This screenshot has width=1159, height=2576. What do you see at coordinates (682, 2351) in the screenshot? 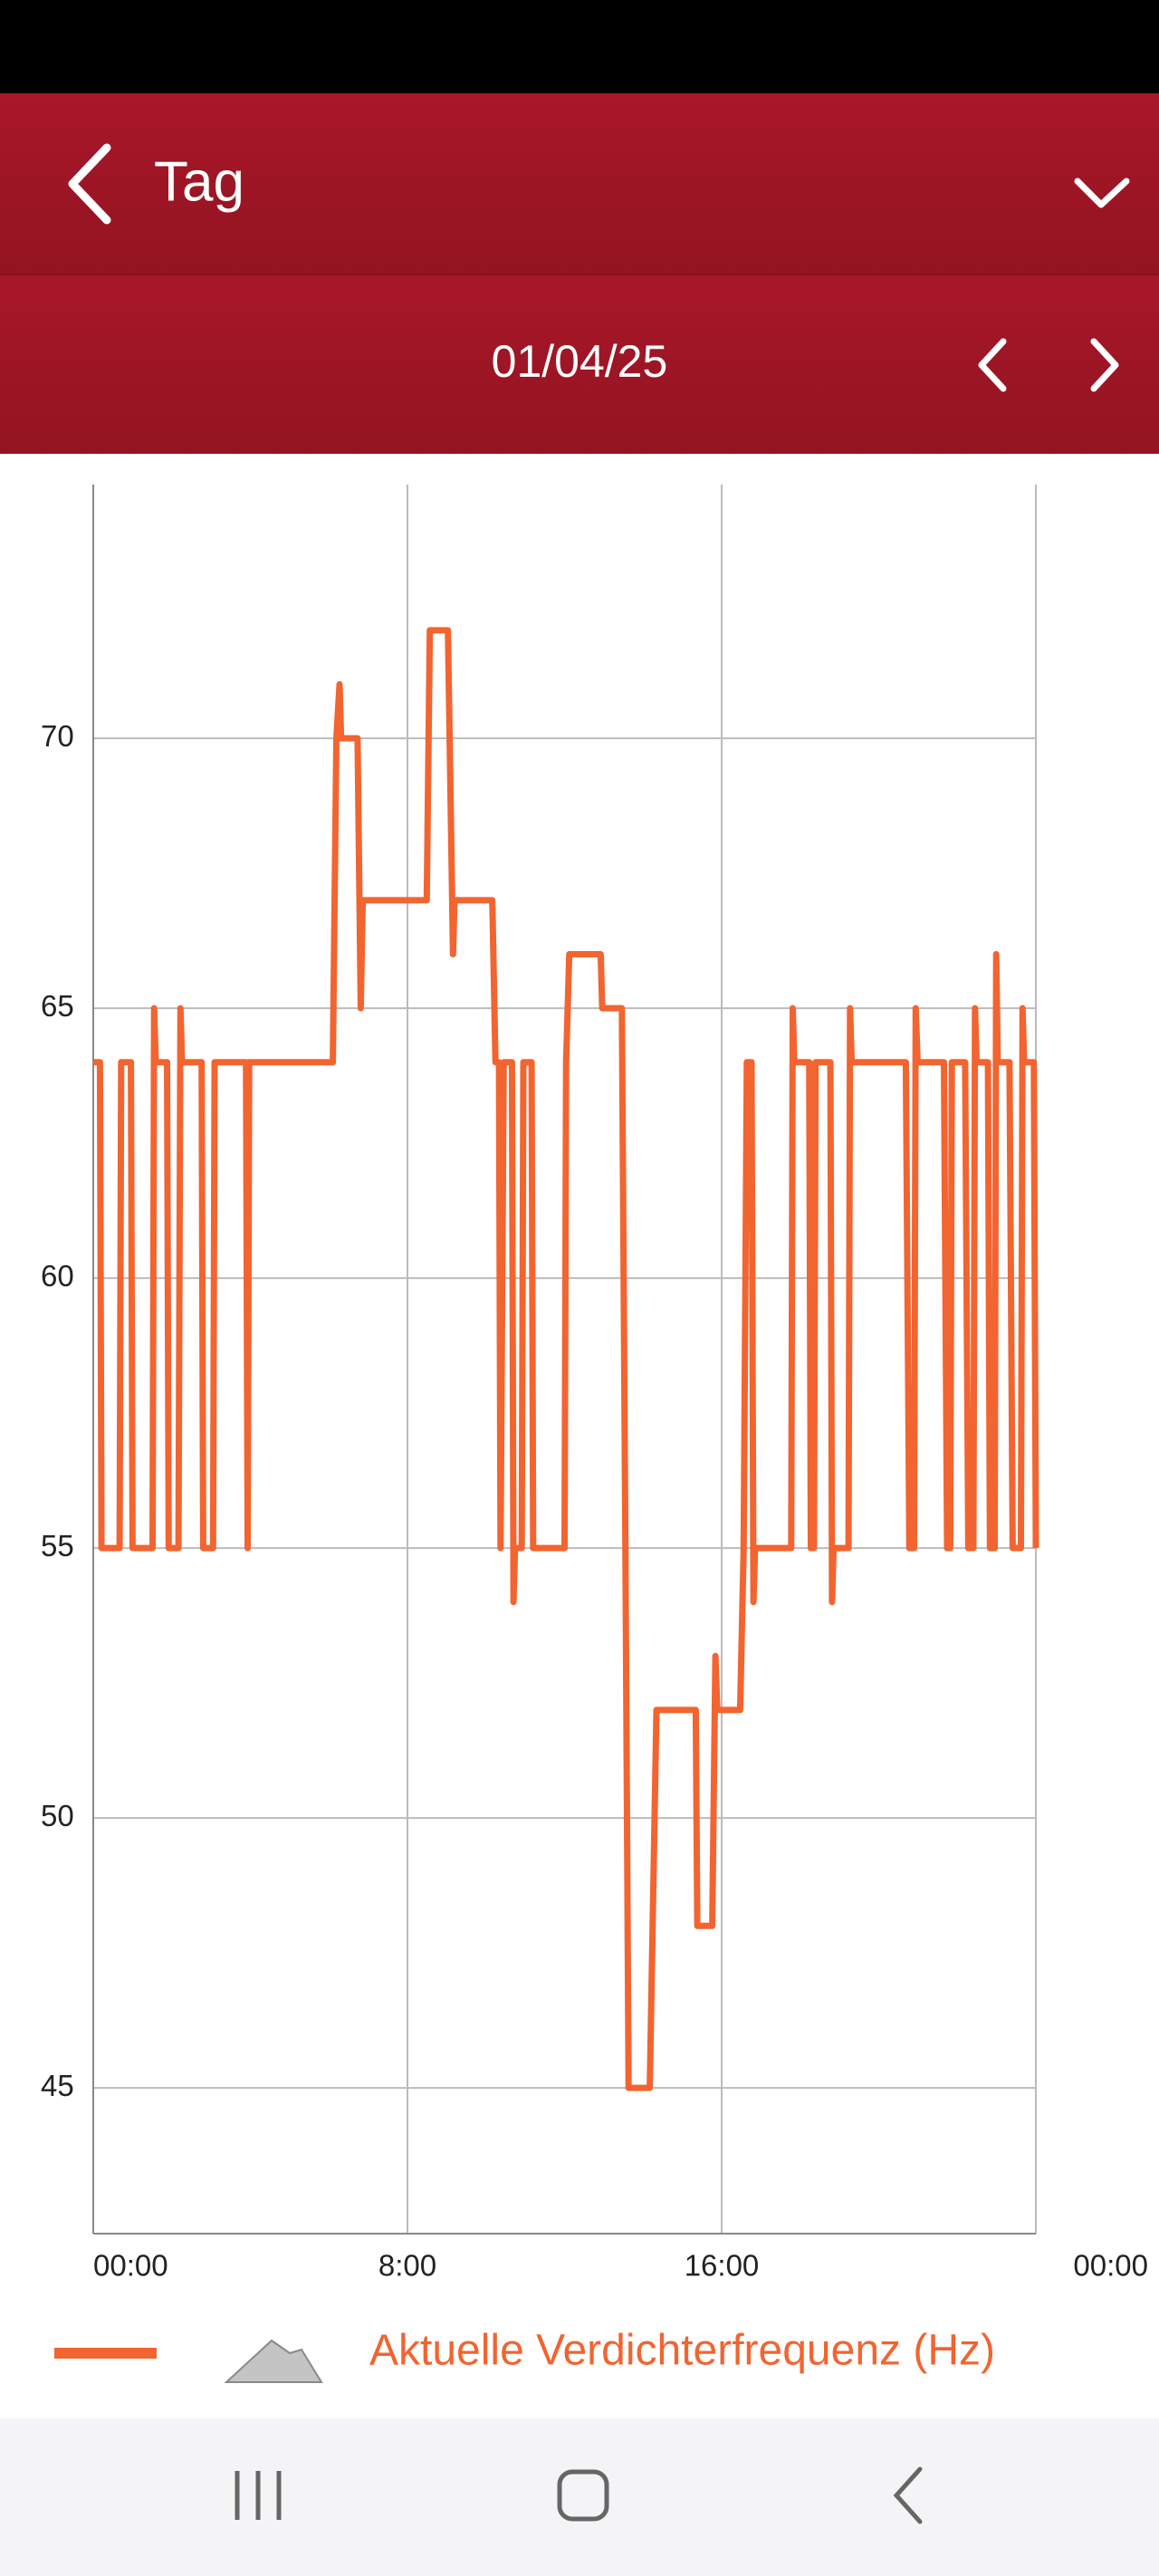
I see `legend-label: Aktuelle Verdichterfrequenz (Hz)` at bounding box center [682, 2351].